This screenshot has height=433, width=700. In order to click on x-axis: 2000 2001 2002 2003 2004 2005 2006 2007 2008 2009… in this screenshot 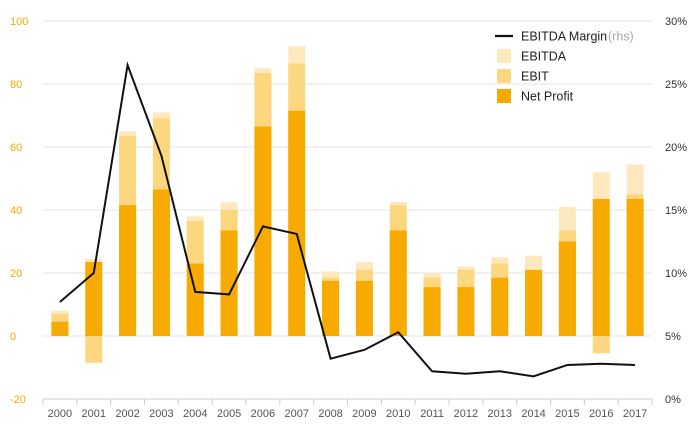, I will do `click(347, 409)`.